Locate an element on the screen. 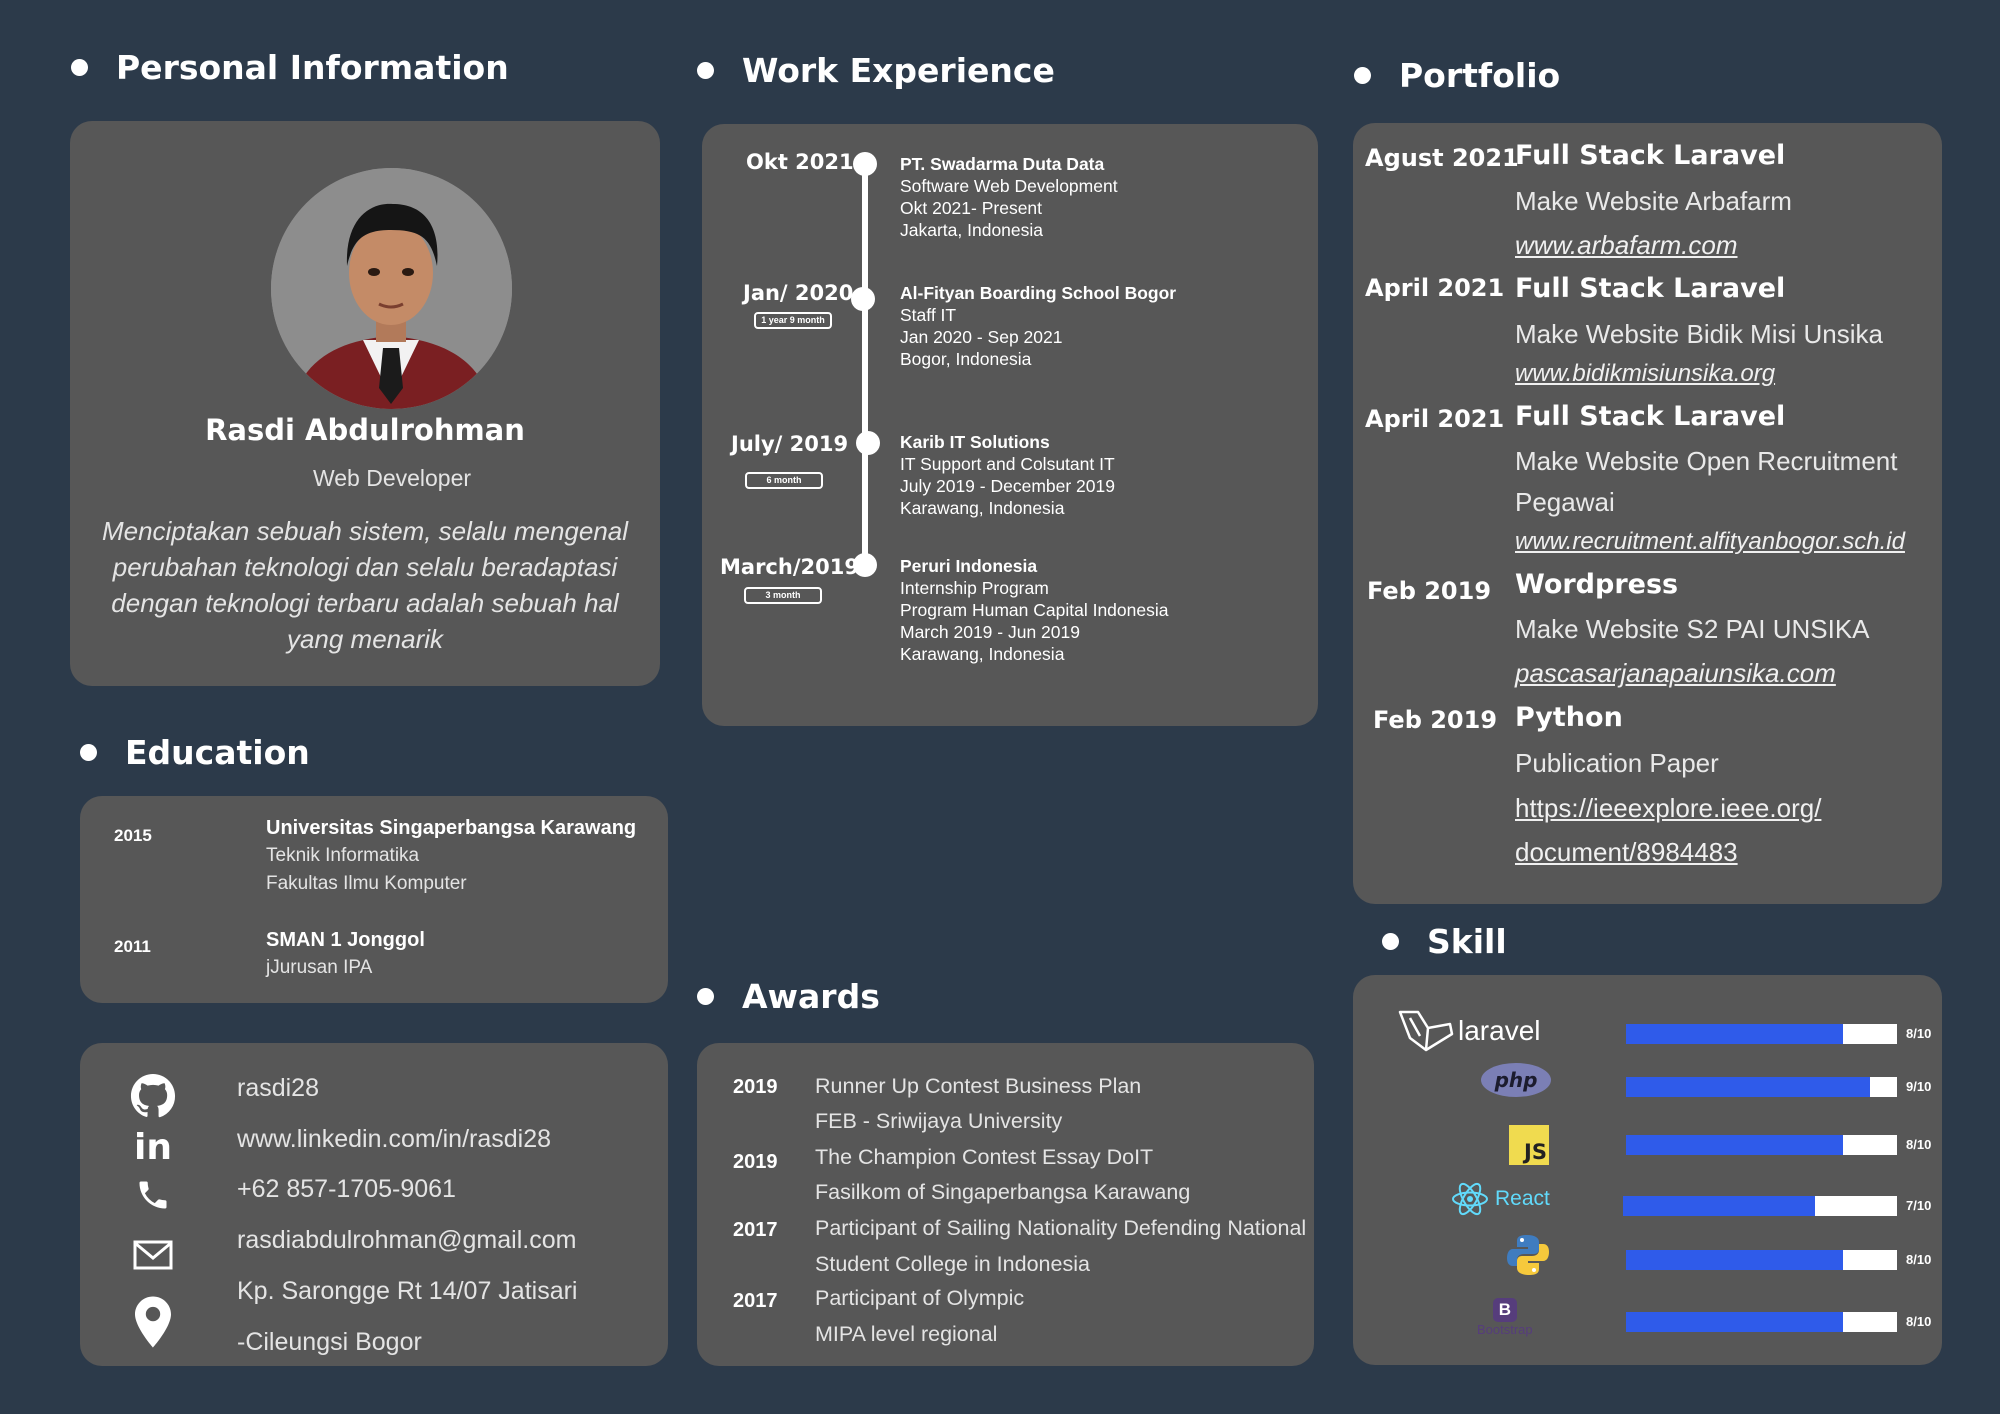  work-date: March/2019 is located at coordinates (789, 567).